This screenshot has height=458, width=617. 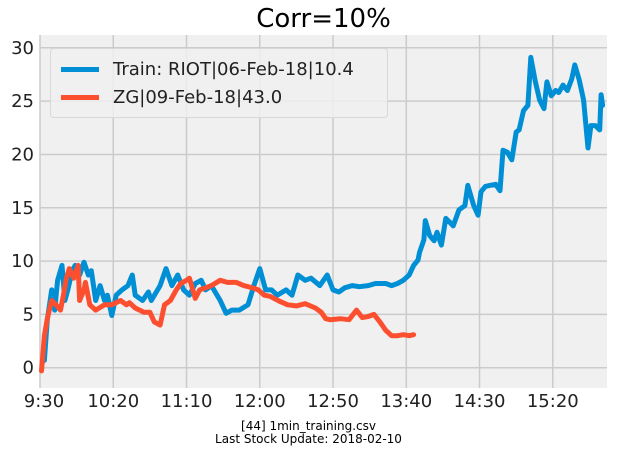 What do you see at coordinates (333, 401) in the screenshot?
I see `x-tick-label: 12:50` at bounding box center [333, 401].